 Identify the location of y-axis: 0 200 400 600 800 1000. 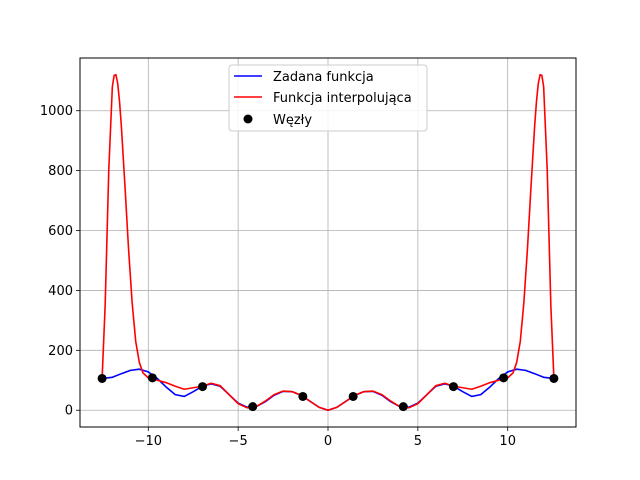
(60, 261).